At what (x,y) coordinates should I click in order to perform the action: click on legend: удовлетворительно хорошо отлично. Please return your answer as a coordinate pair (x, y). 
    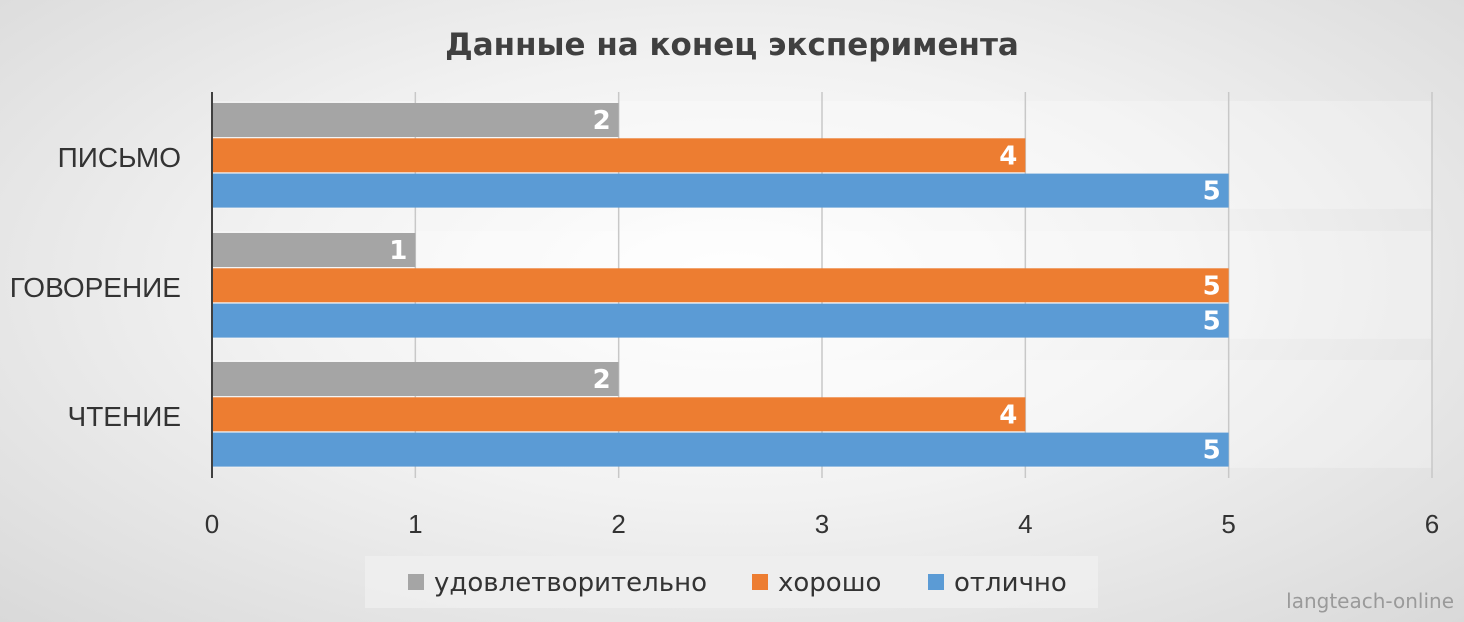
    Looking at the image, I should click on (731, 582).